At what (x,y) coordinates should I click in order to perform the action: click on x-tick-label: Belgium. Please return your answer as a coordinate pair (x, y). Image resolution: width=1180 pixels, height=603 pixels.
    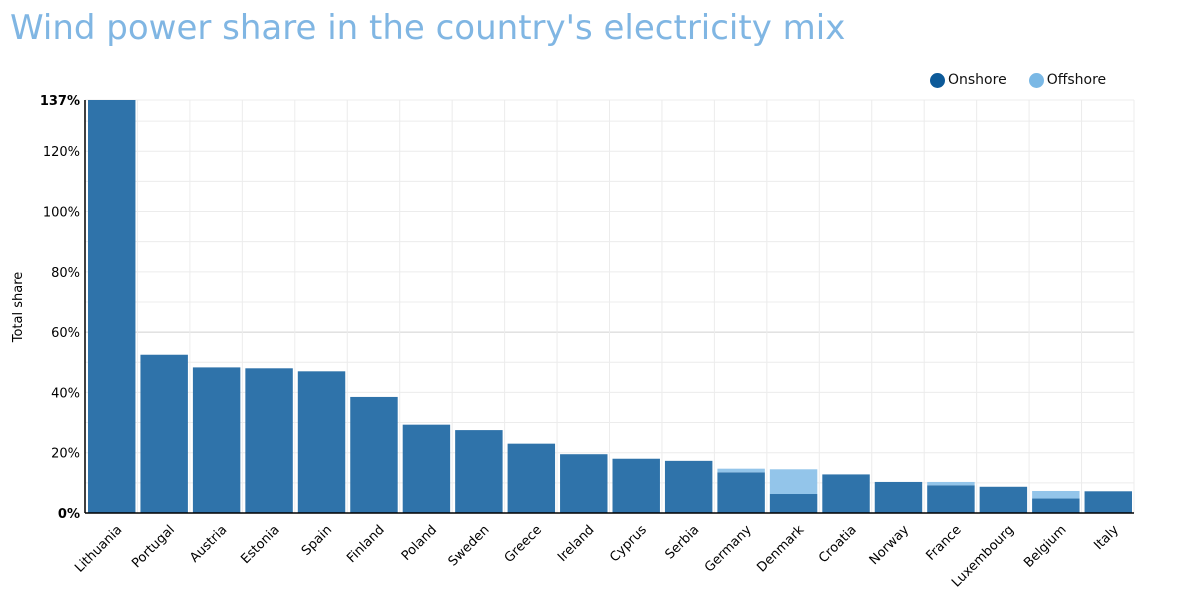
    Looking at the image, I should click on (1045, 547).